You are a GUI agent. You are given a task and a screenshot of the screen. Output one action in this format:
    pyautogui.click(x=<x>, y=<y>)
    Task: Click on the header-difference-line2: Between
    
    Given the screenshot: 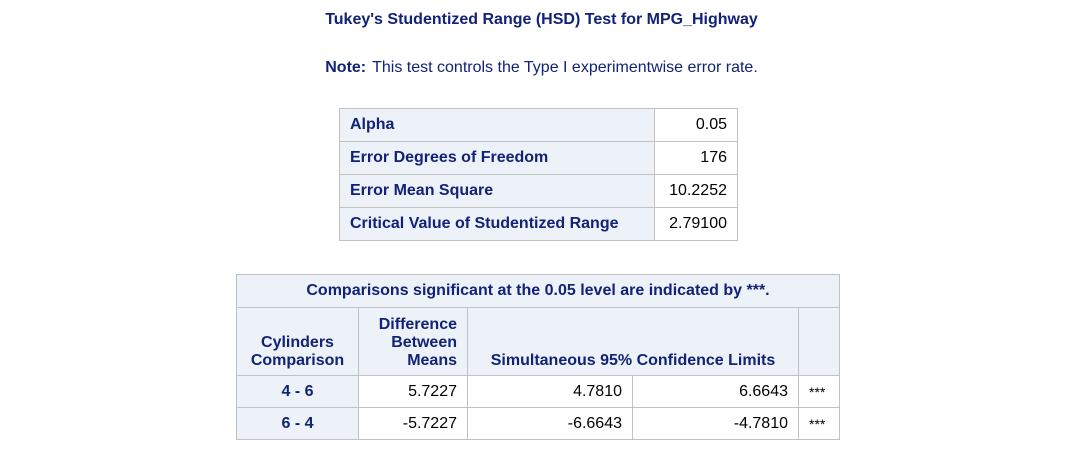 What is the action you would take?
    pyautogui.click(x=424, y=342)
    